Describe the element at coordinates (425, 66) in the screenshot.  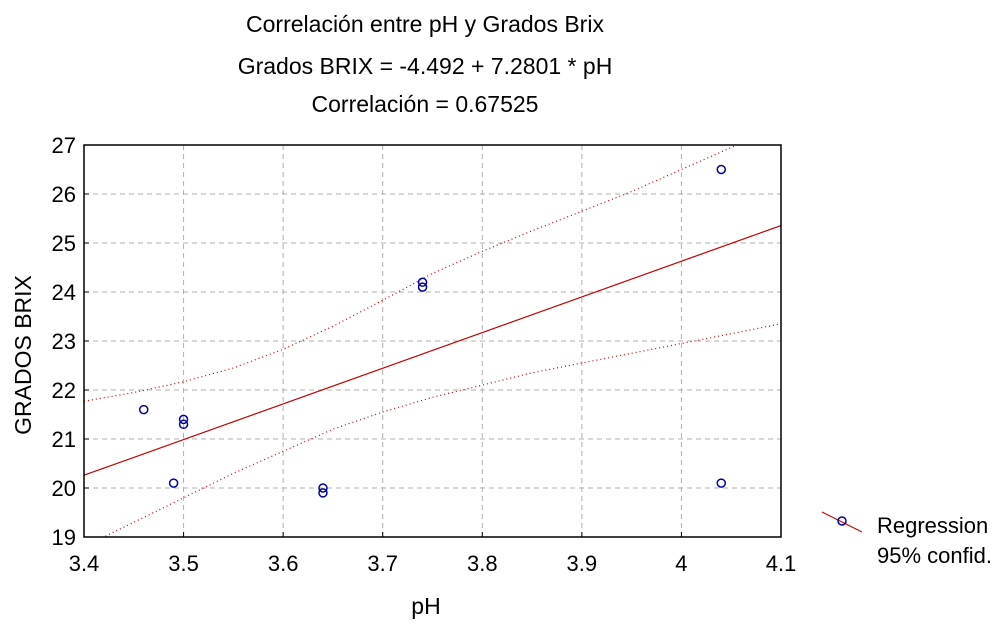
I see `chart-subtitle: Grados BRIX = -4.492 + 7.2801 * pH` at that location.